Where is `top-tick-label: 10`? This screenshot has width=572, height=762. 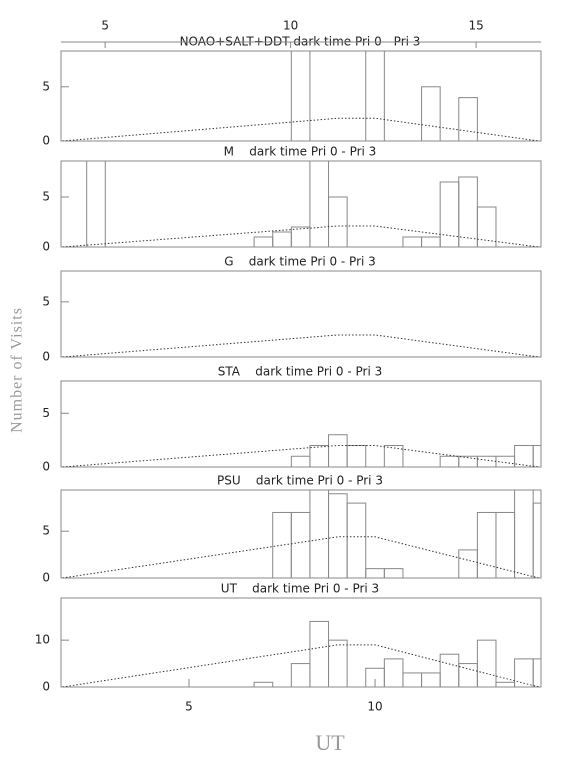
top-tick-label: 10 is located at coordinates (290, 26).